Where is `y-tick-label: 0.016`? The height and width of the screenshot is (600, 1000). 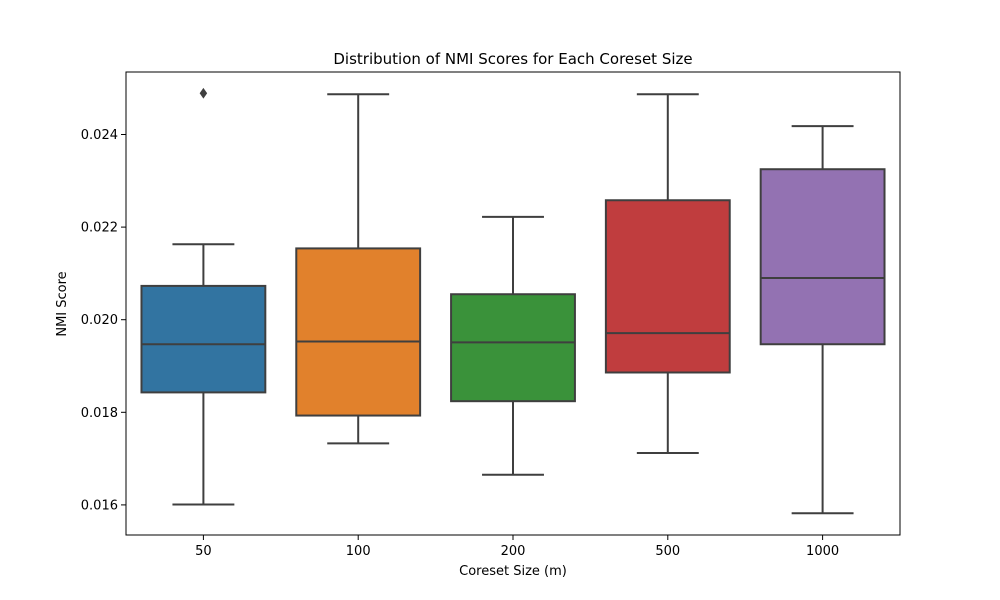 y-tick-label: 0.016 is located at coordinates (99, 505).